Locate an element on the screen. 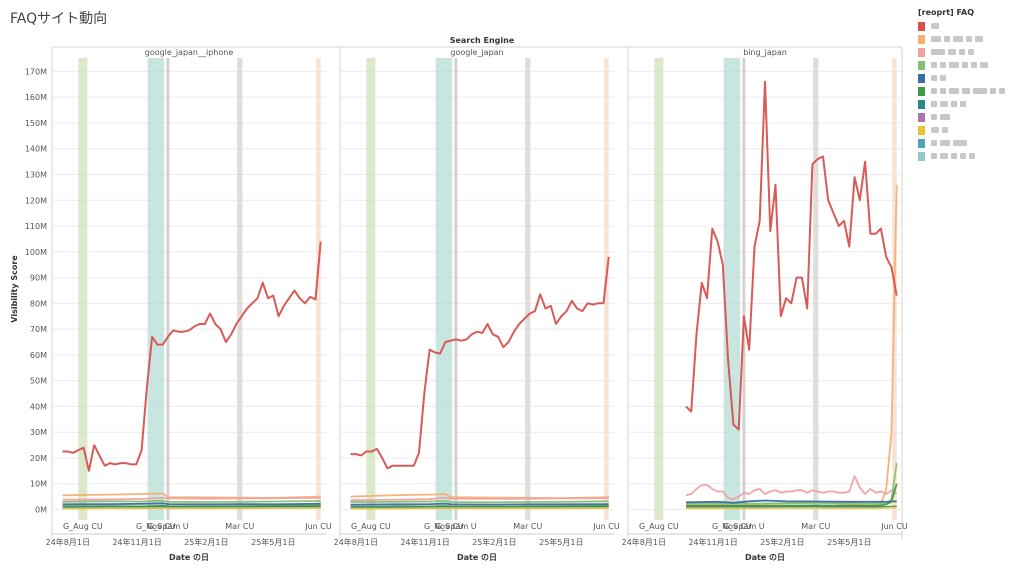 The height and width of the screenshot is (573, 1024). y-tick-label: 130M is located at coordinates (36, 174).